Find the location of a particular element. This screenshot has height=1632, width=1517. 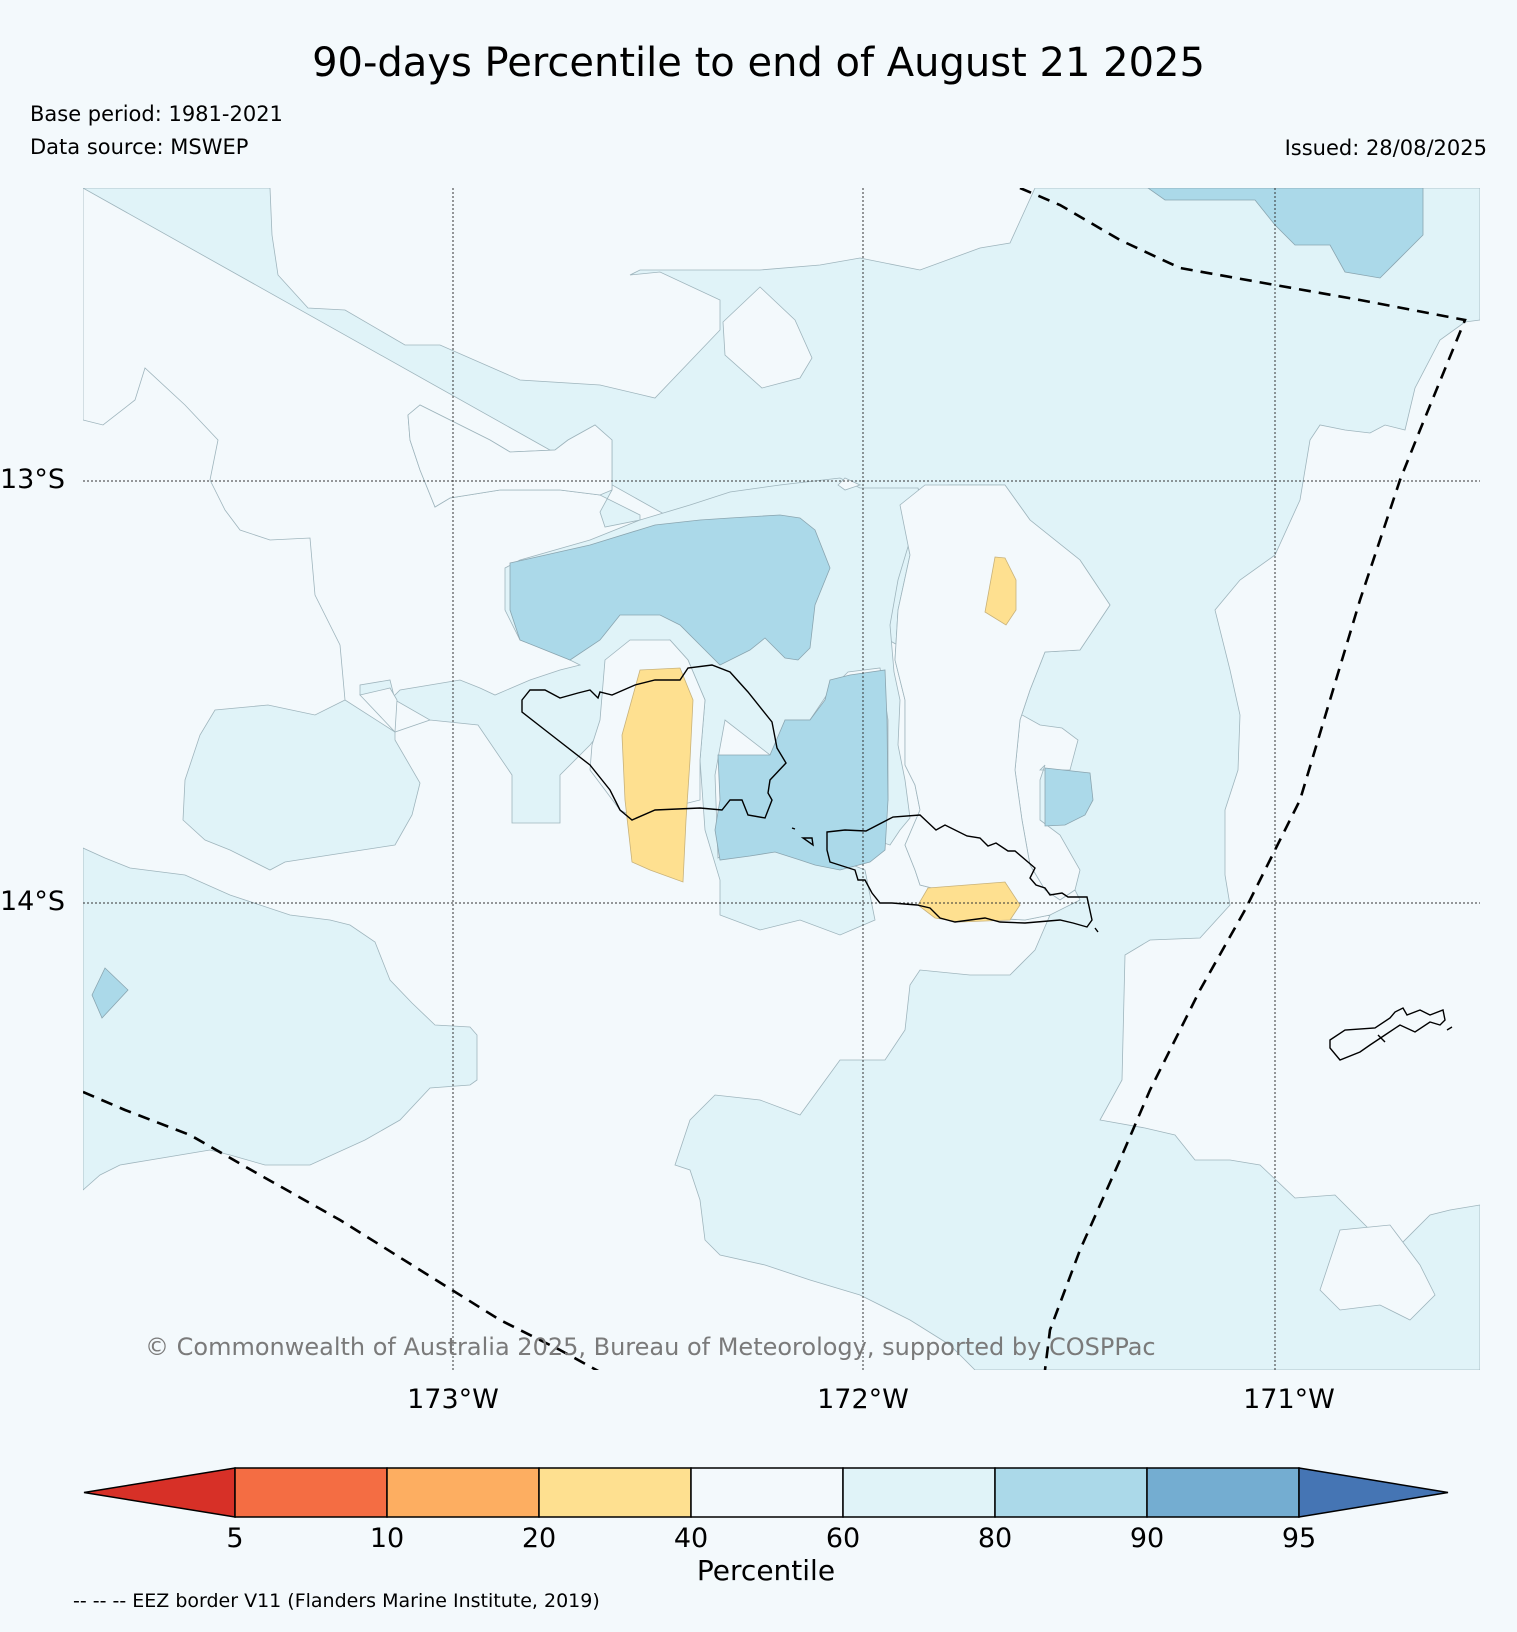

island-southeast is located at coordinates (1377, 1272).